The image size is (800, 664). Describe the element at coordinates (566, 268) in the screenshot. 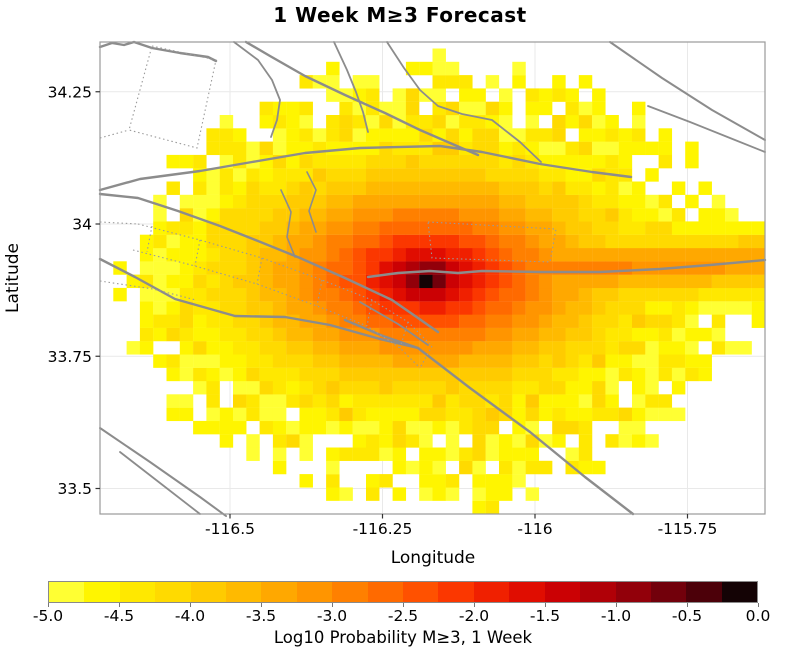

I see `fault-hotspot-fault` at that location.